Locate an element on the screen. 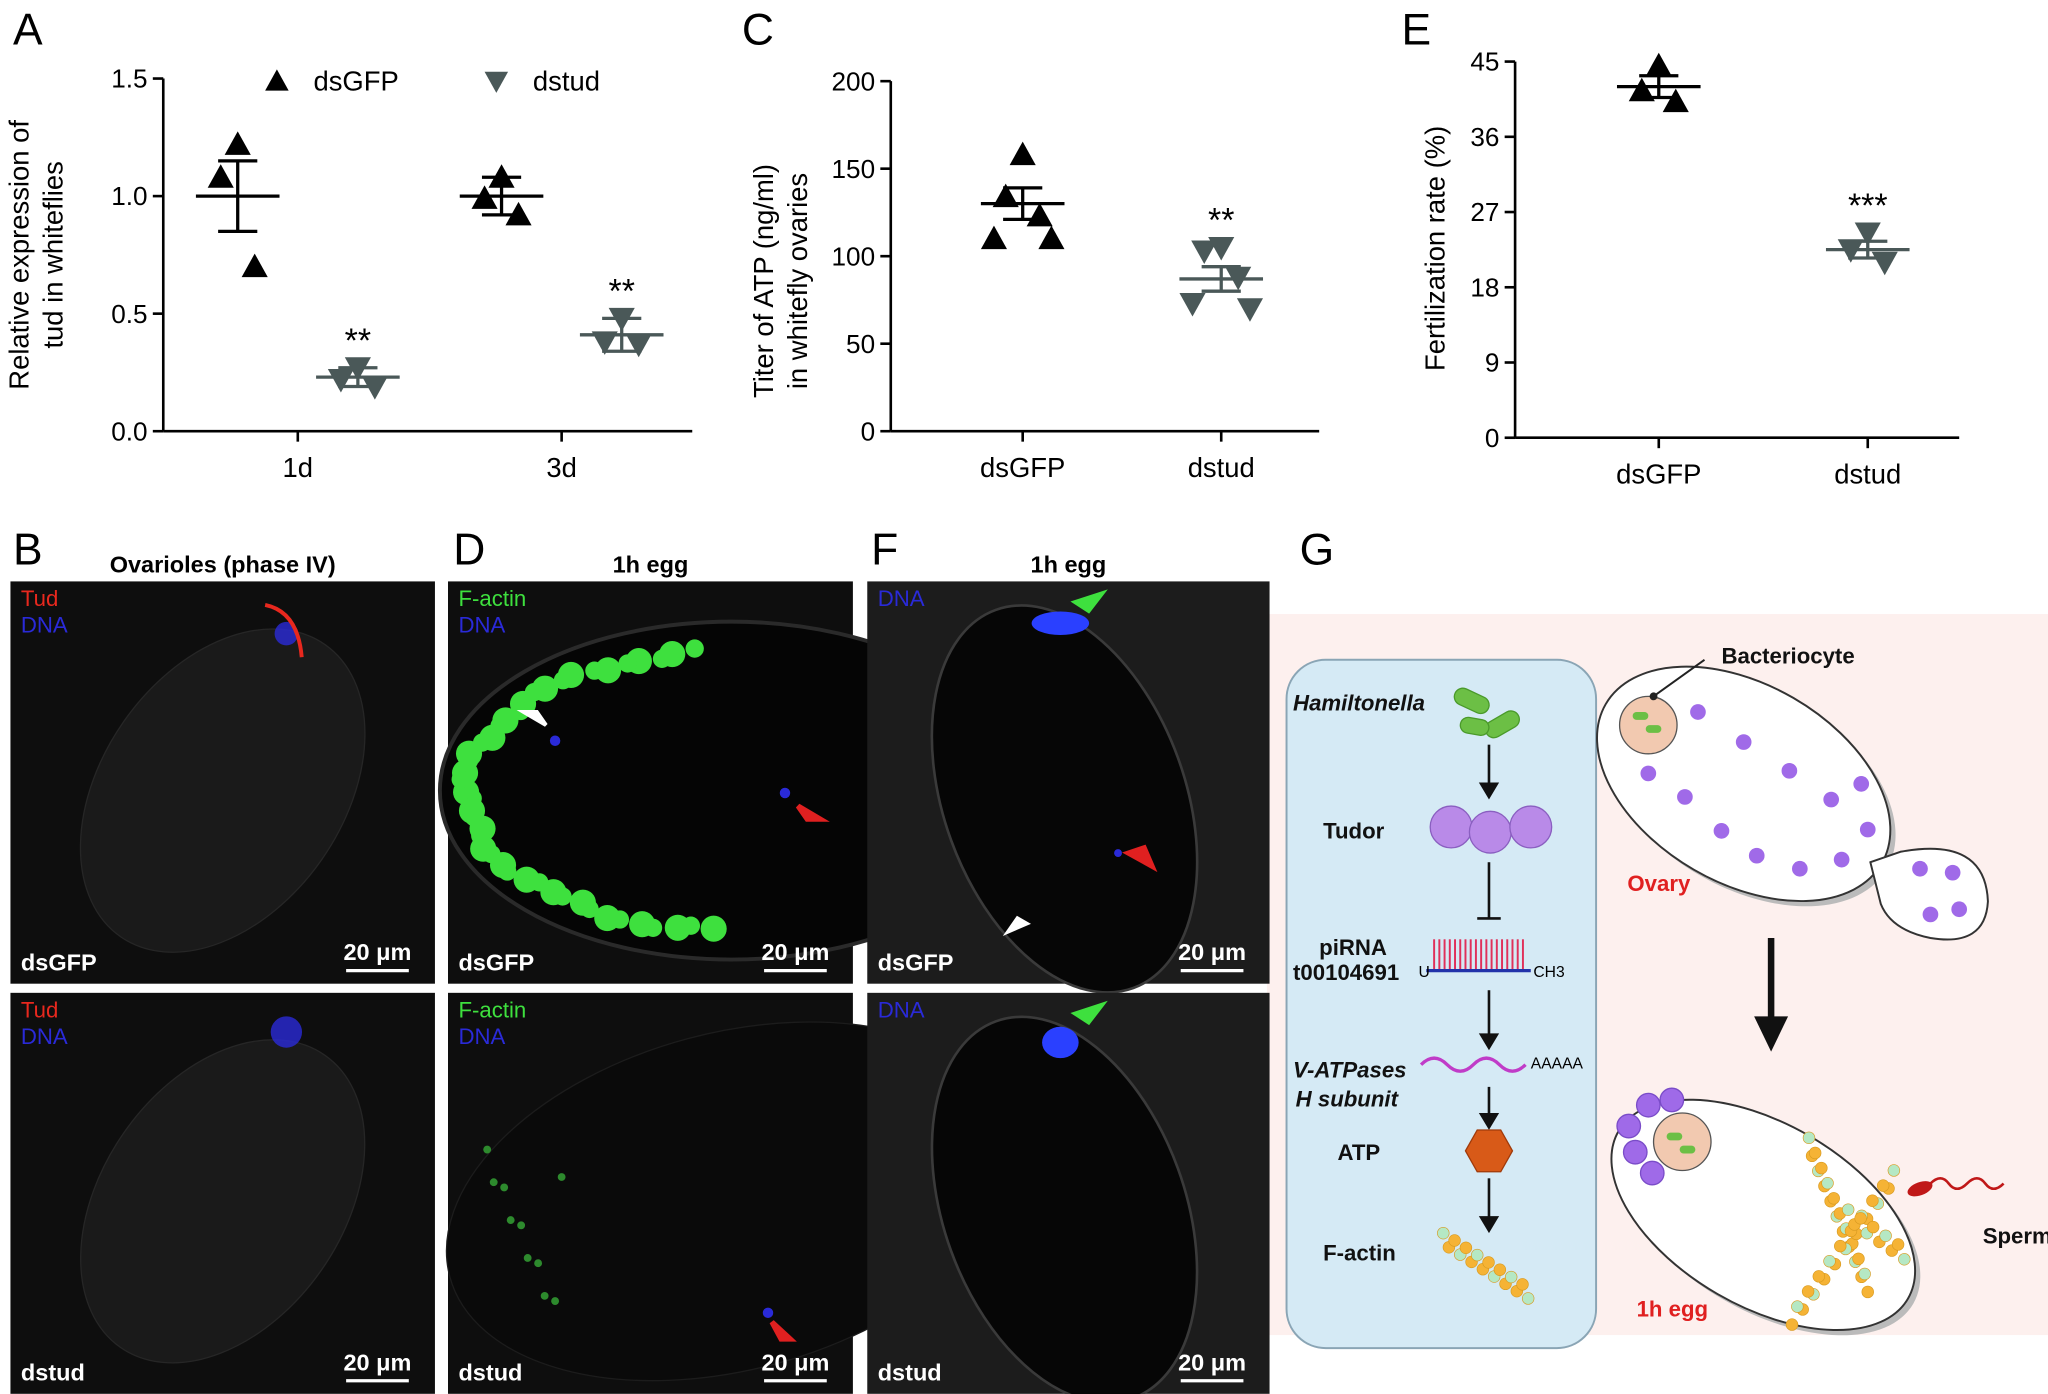 This screenshot has width=2048, height=1394. y-tick-label: 200 is located at coordinates (854, 81).